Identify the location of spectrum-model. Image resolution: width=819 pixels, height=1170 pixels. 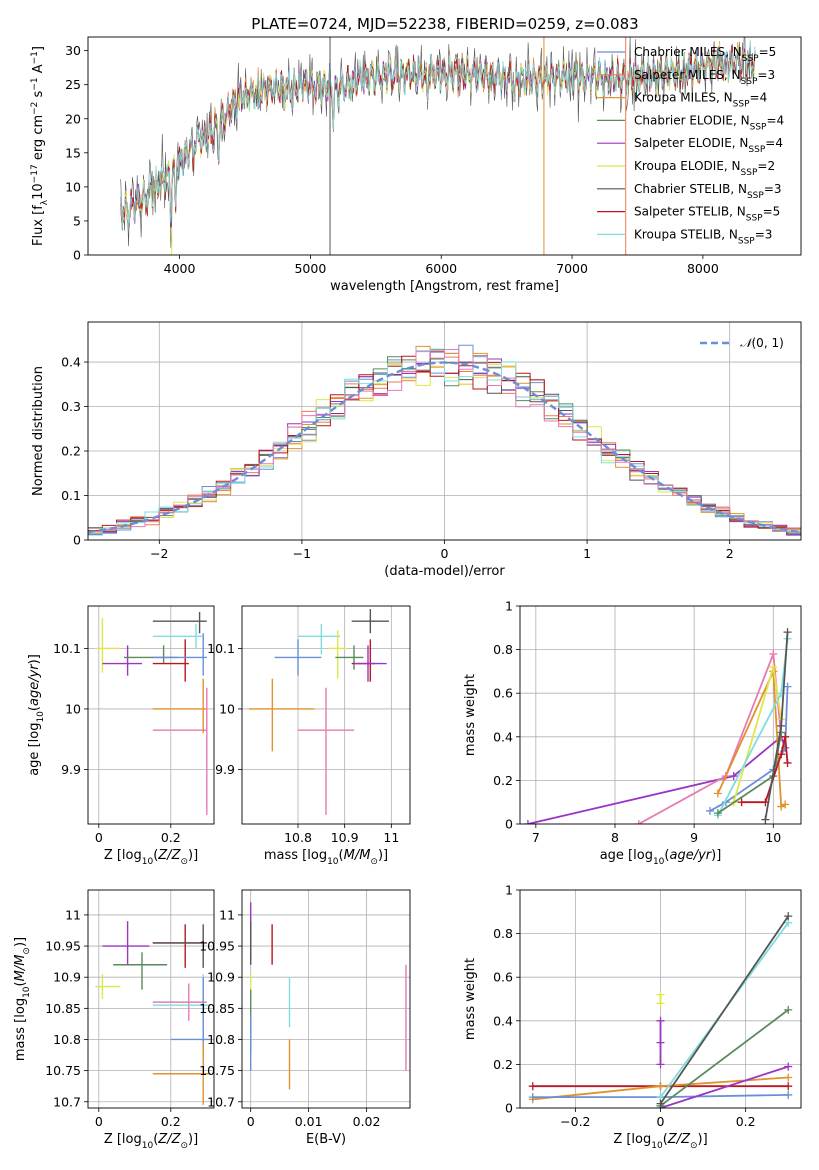
(438, 133).